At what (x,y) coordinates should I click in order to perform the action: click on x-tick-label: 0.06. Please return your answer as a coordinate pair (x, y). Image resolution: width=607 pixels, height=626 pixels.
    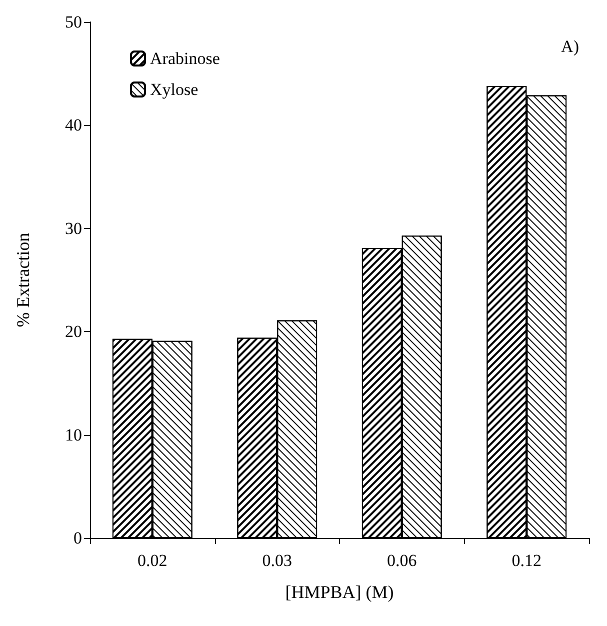
    Looking at the image, I should click on (402, 560).